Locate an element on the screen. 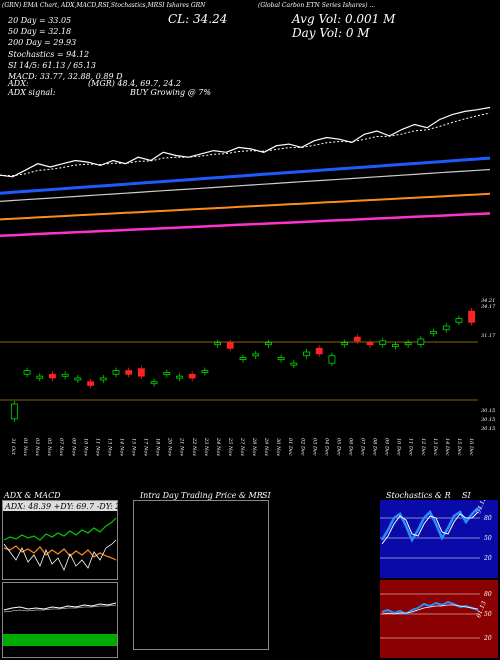 This screenshot has height=660, width=500. adx-panel: ADX: 48.39 +DY: 69.7 -DY: 24.24 is located at coordinates (60, 540).